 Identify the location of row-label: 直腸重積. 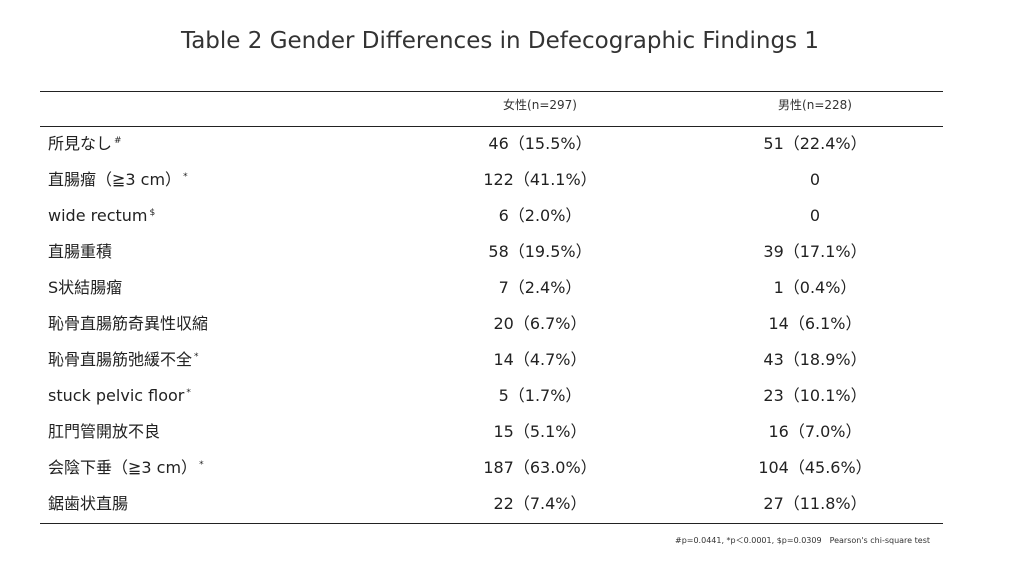
(80, 251).